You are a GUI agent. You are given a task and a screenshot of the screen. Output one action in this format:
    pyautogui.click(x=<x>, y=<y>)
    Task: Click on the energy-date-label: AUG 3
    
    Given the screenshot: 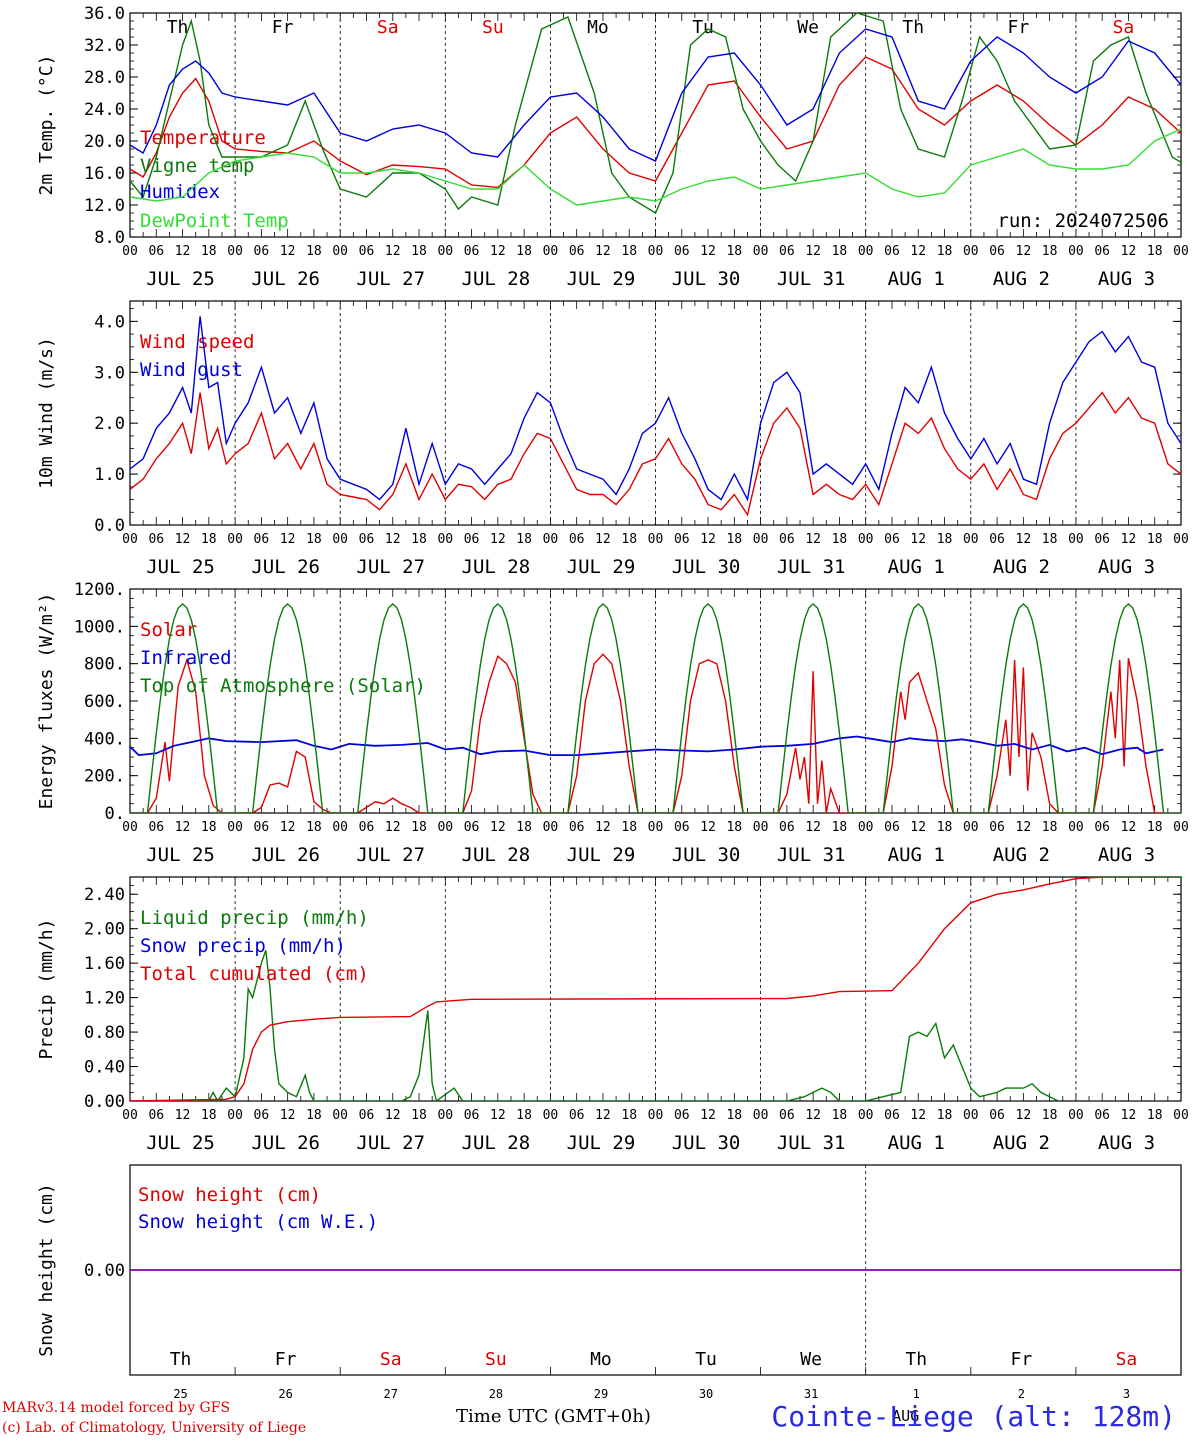 What is the action you would take?
    pyautogui.click(x=1126, y=855)
    